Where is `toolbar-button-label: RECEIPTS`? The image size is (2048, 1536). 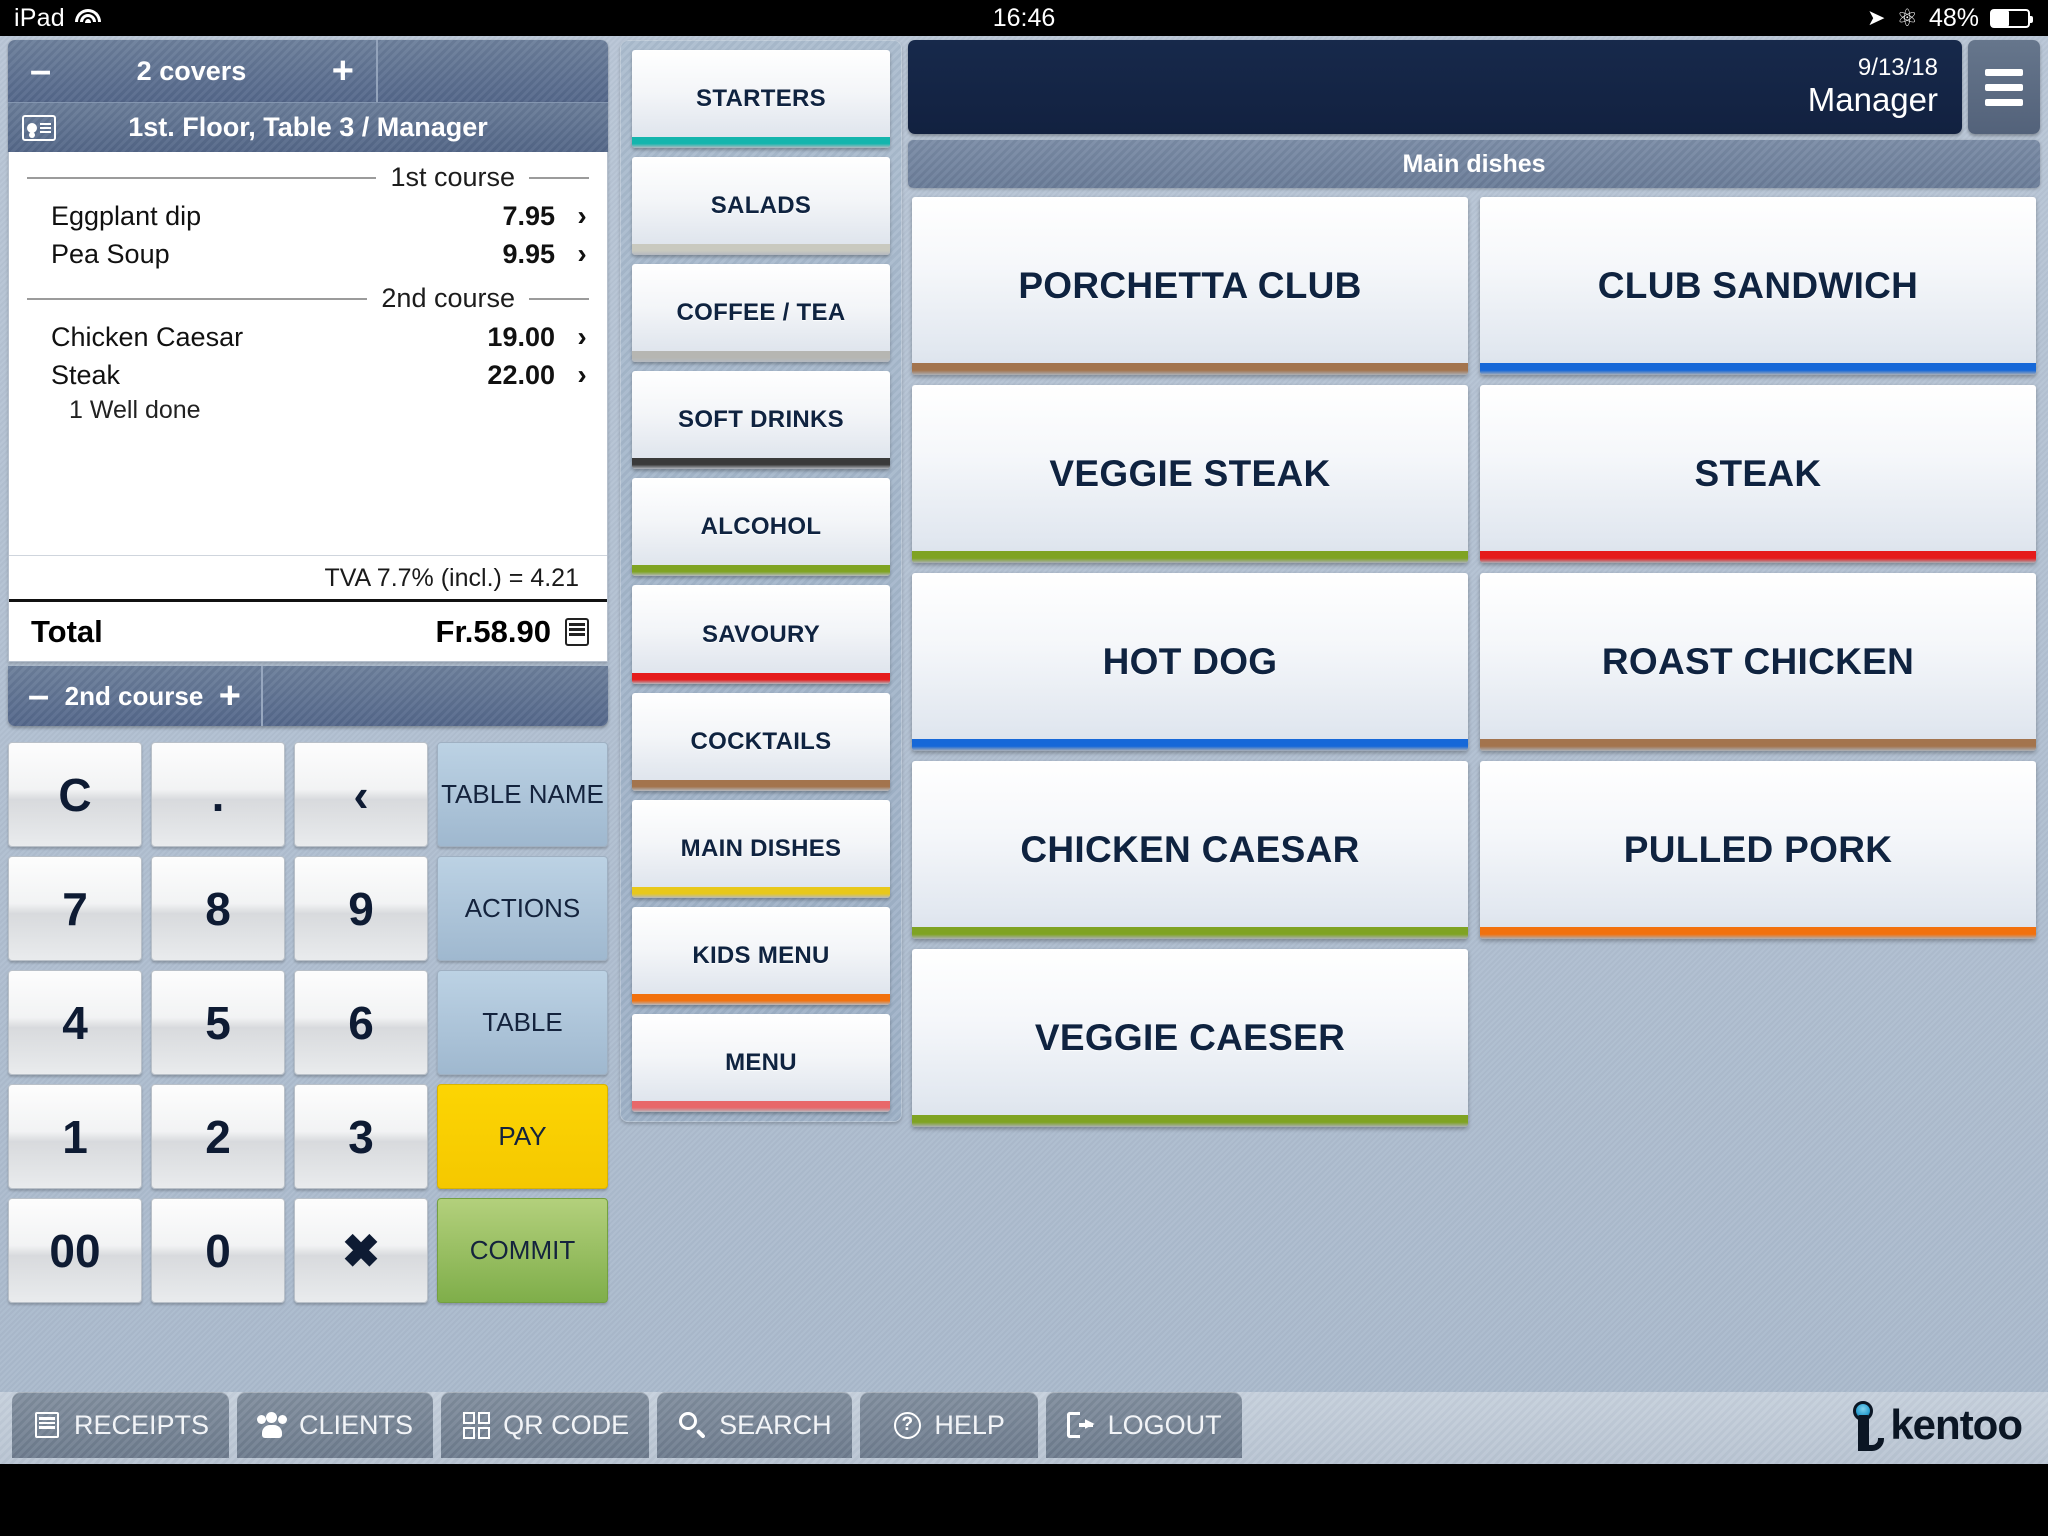
toolbar-button-label: RECEIPTS is located at coordinates (142, 1424).